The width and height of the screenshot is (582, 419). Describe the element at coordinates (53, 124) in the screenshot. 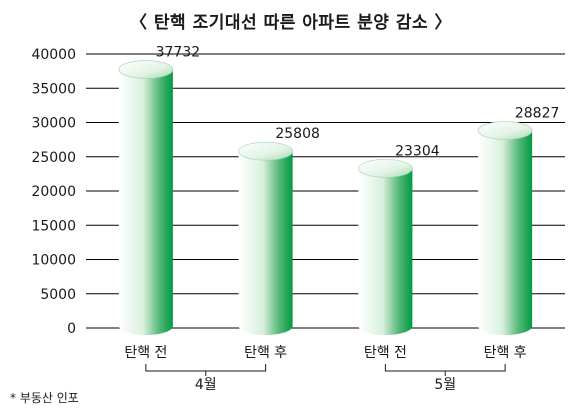

I see `y-tick-label: 30000` at that location.